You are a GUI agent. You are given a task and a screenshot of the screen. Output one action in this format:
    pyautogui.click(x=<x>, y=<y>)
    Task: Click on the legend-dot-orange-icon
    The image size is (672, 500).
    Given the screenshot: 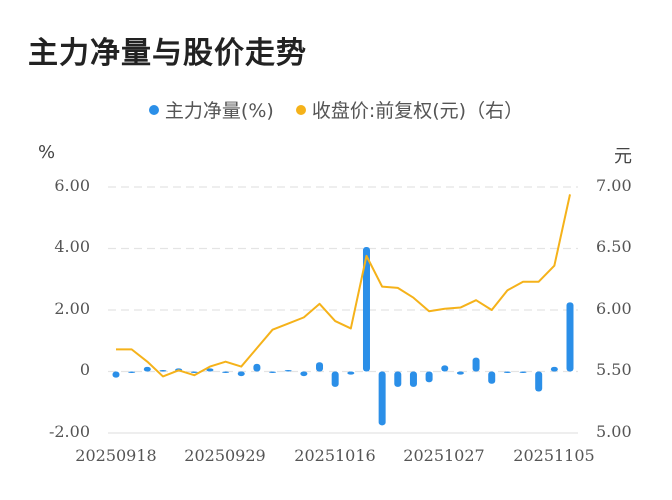 What is the action you would take?
    pyautogui.click(x=300, y=109)
    